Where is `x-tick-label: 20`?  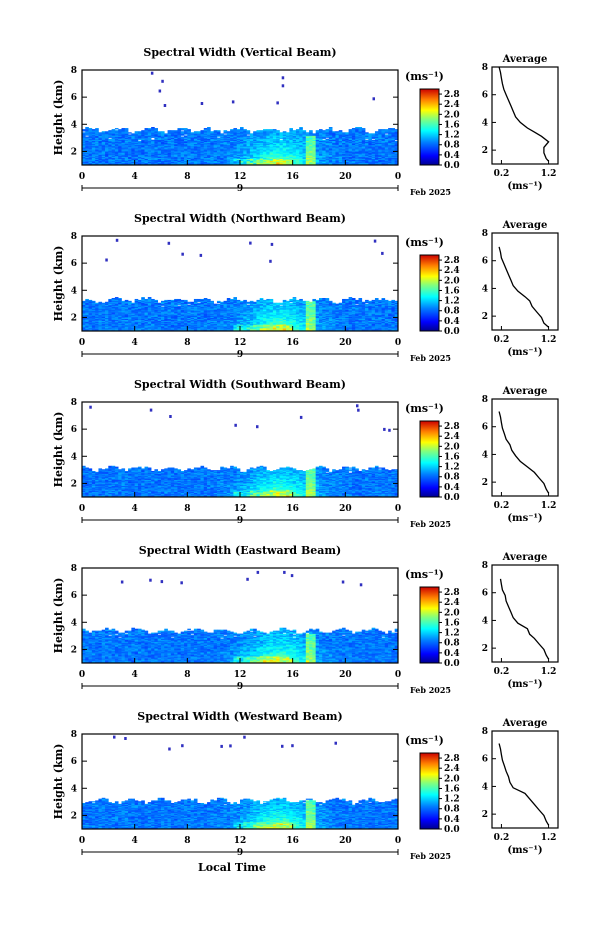 x-tick-label: 20 is located at coordinates (345, 841).